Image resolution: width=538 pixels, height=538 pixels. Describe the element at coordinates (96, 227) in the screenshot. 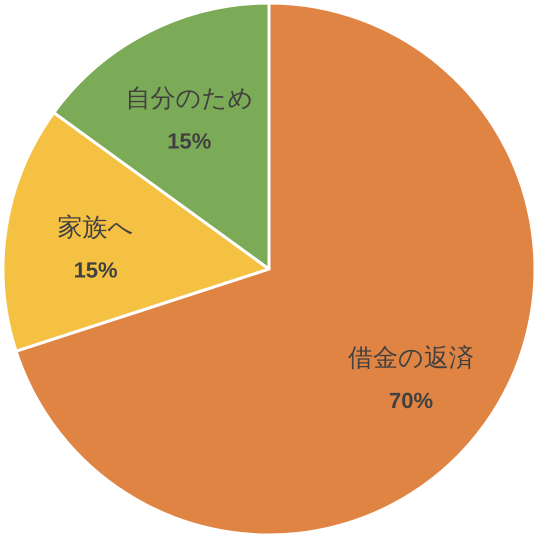

I see `slice-label: 家族へ` at that location.